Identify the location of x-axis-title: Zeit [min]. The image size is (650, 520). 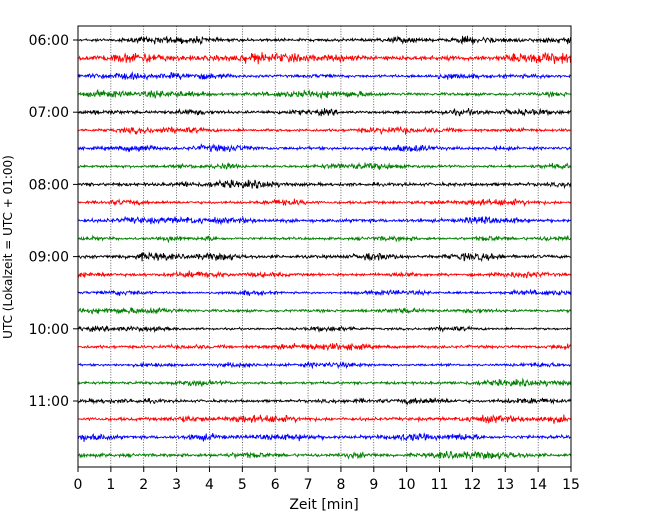
(323, 505).